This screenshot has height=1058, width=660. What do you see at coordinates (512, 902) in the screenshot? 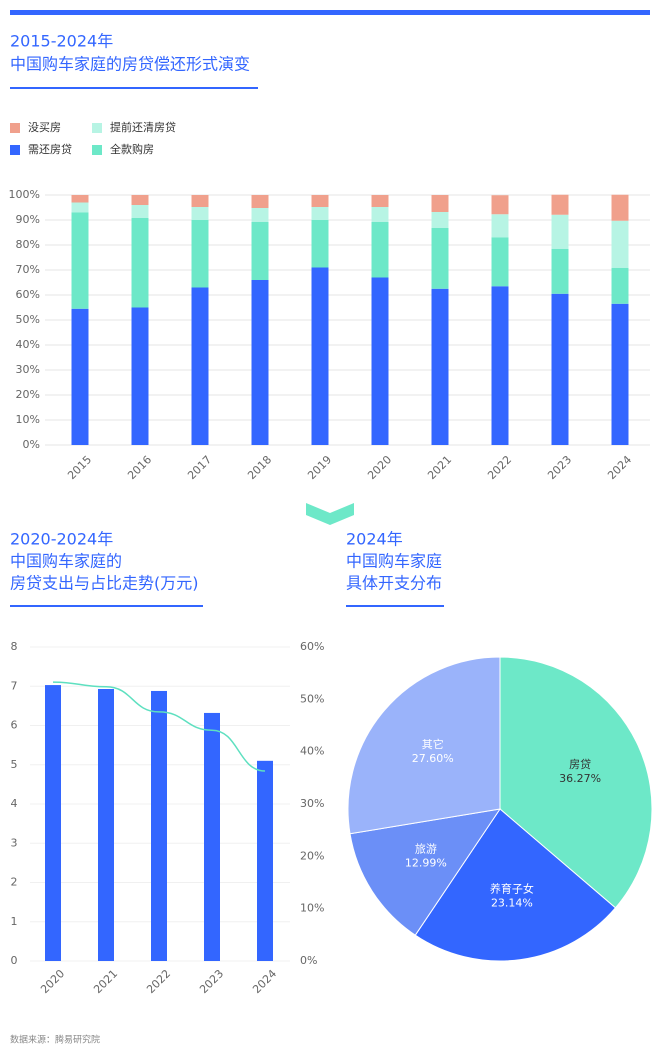
I see `slice-value: 23.14%` at bounding box center [512, 902].